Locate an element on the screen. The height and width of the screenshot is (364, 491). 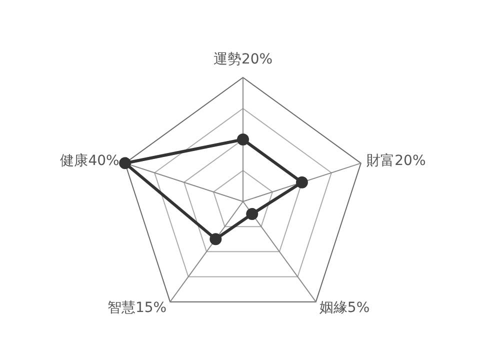
spoke-label: 運勢20% is located at coordinates (243, 60).